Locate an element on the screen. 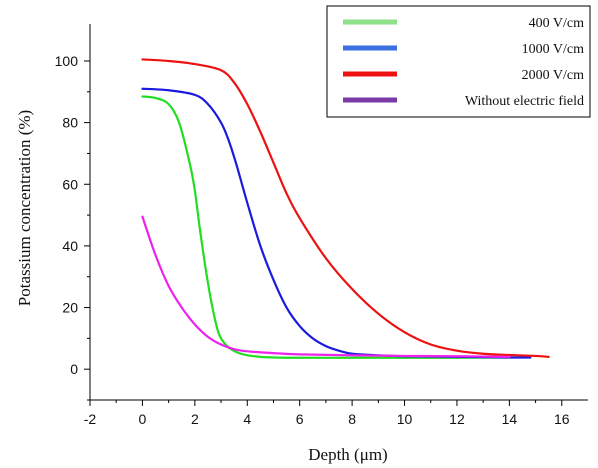 The height and width of the screenshot is (468, 598). legend-label-3: 2000 V/cm is located at coordinates (553, 75).